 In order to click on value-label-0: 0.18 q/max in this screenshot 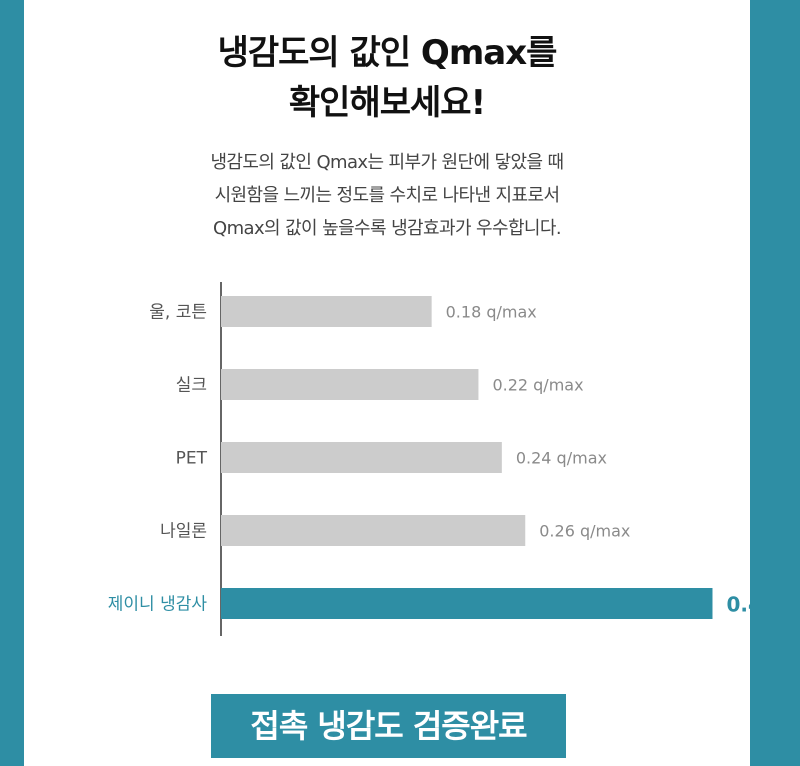, I will do `click(491, 312)`.